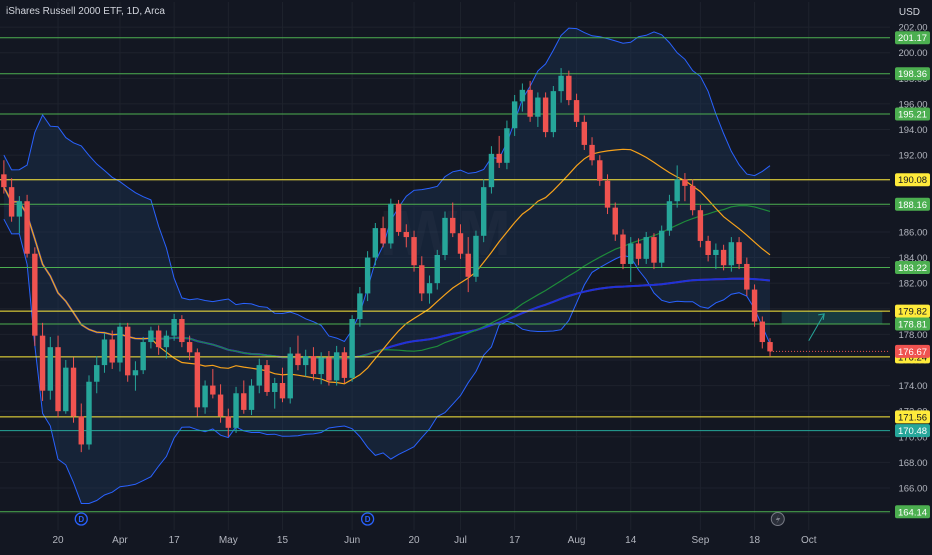 The image size is (932, 555). I want to click on level-price-label: 195.21, so click(912, 115).